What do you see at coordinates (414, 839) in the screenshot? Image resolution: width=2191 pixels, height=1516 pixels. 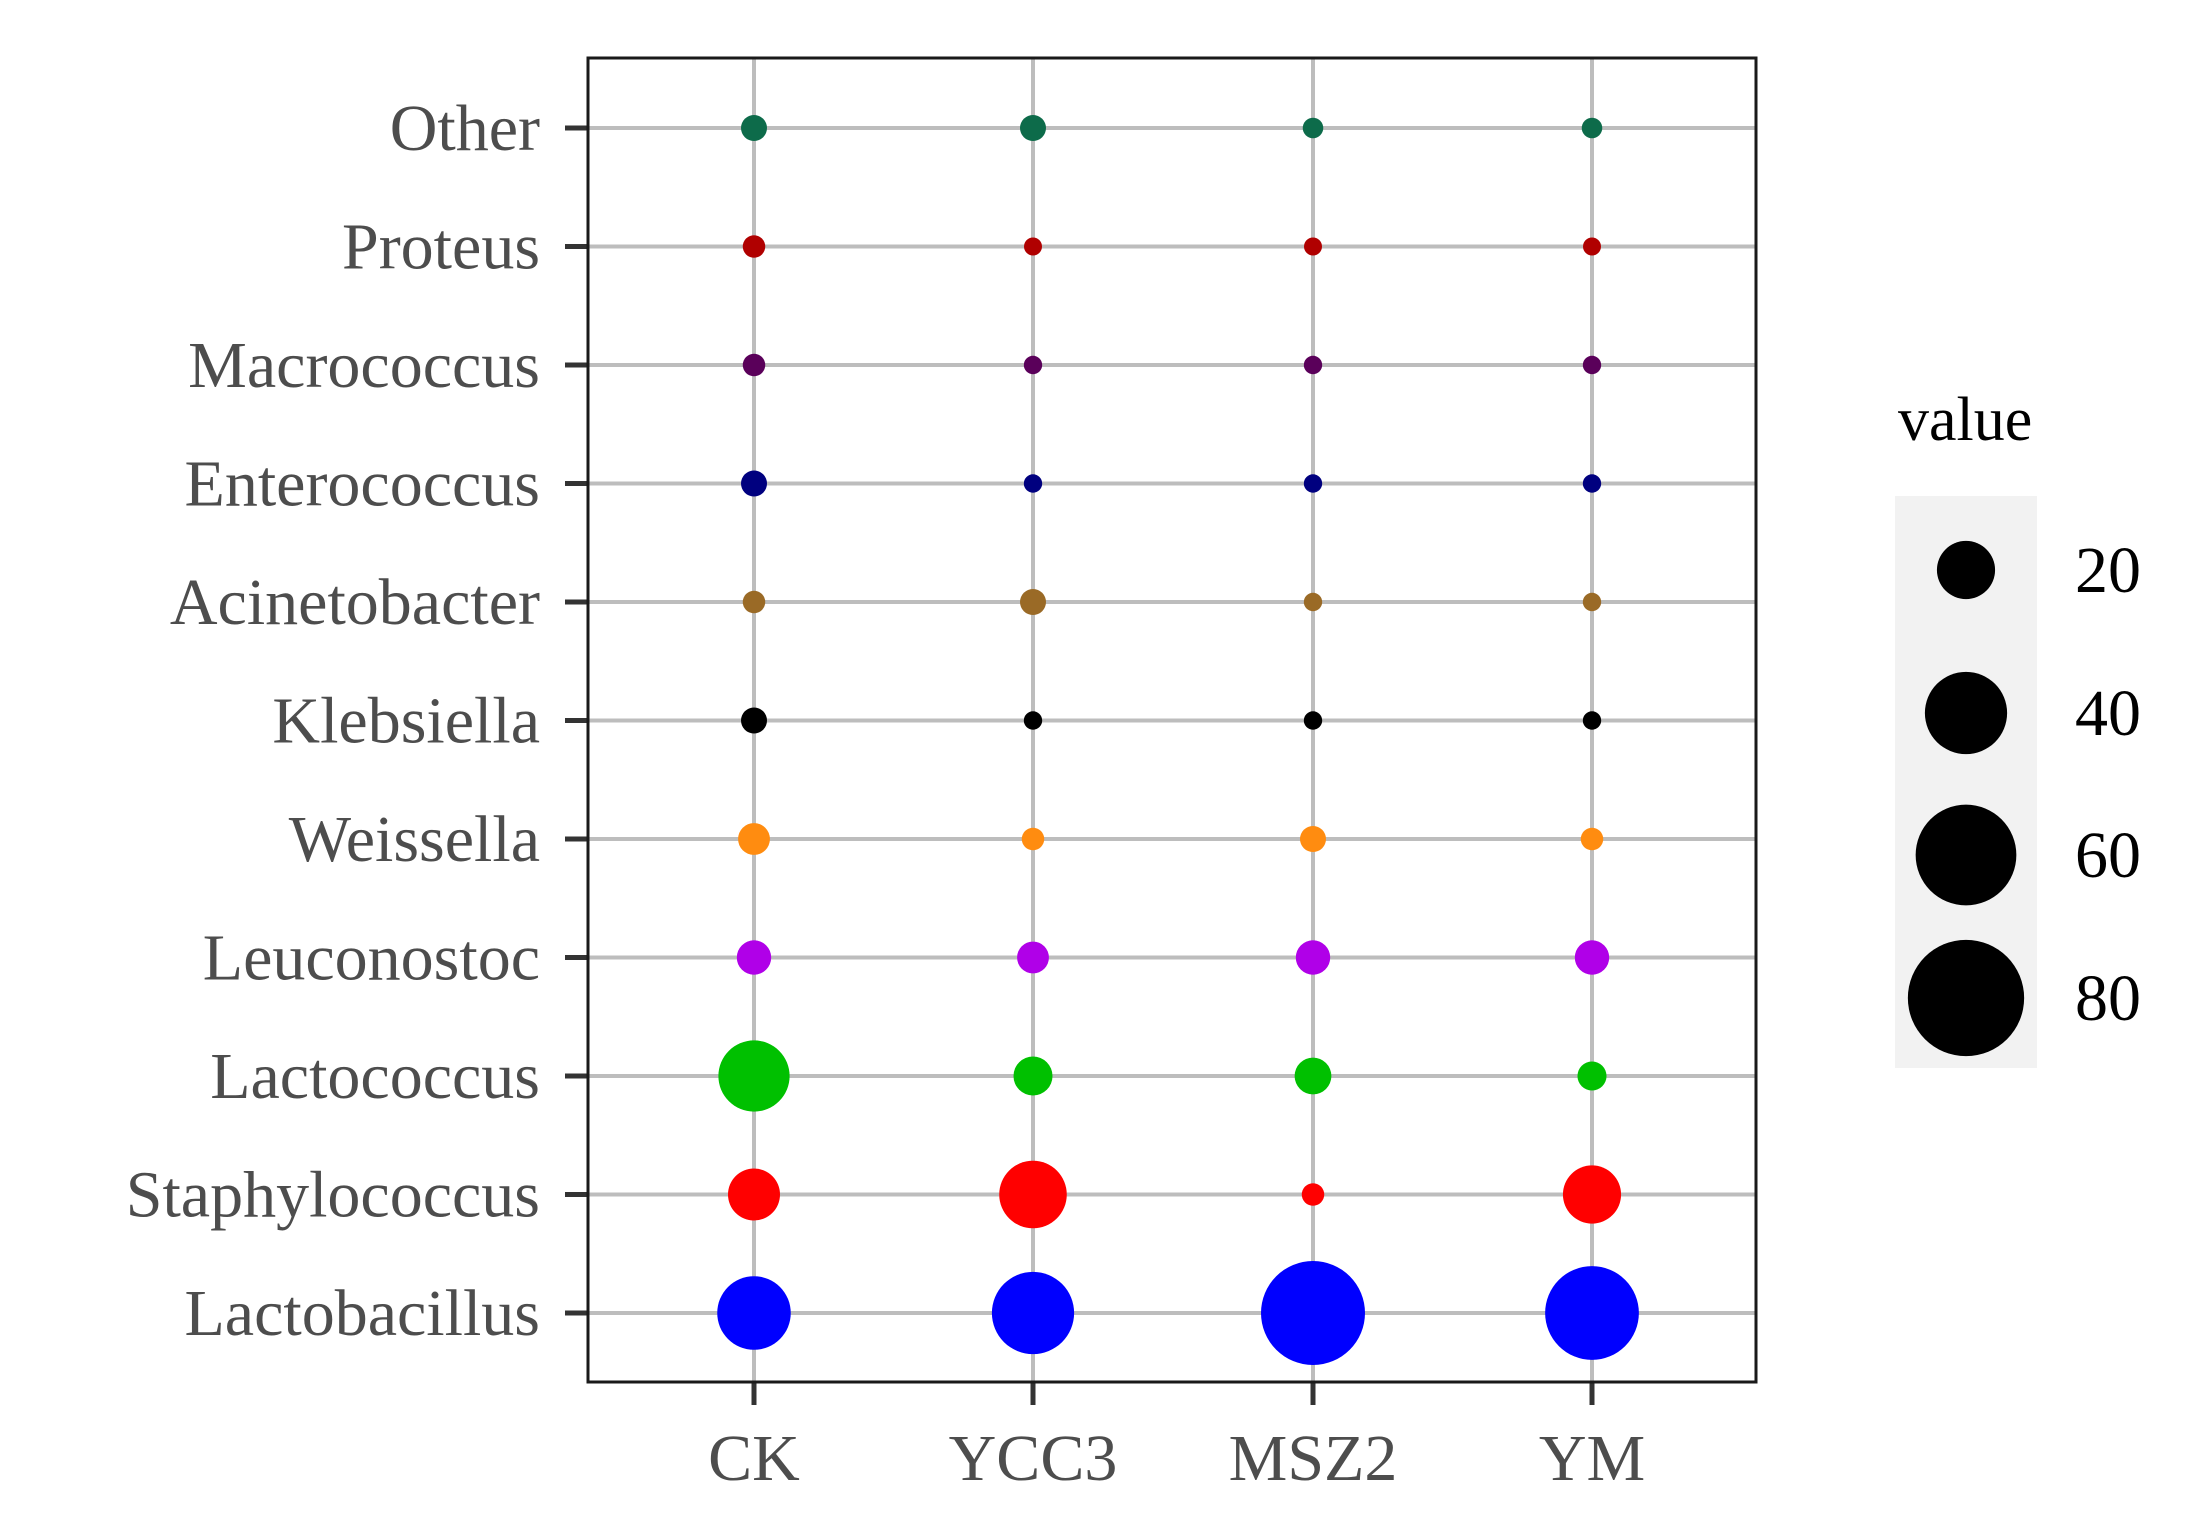 I see `y-tick-label: Weissella` at bounding box center [414, 839].